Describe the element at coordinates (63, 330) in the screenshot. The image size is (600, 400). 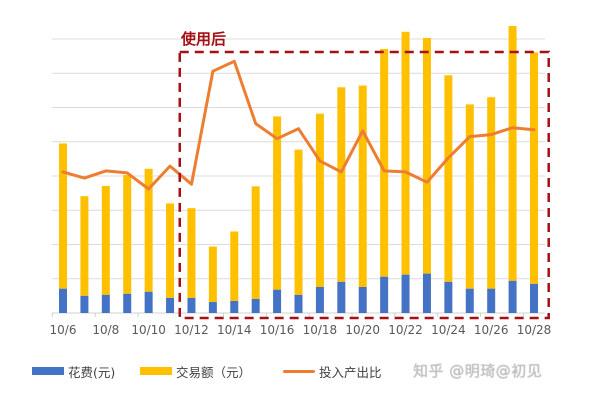
I see `x-tick-label: 10/6` at that location.